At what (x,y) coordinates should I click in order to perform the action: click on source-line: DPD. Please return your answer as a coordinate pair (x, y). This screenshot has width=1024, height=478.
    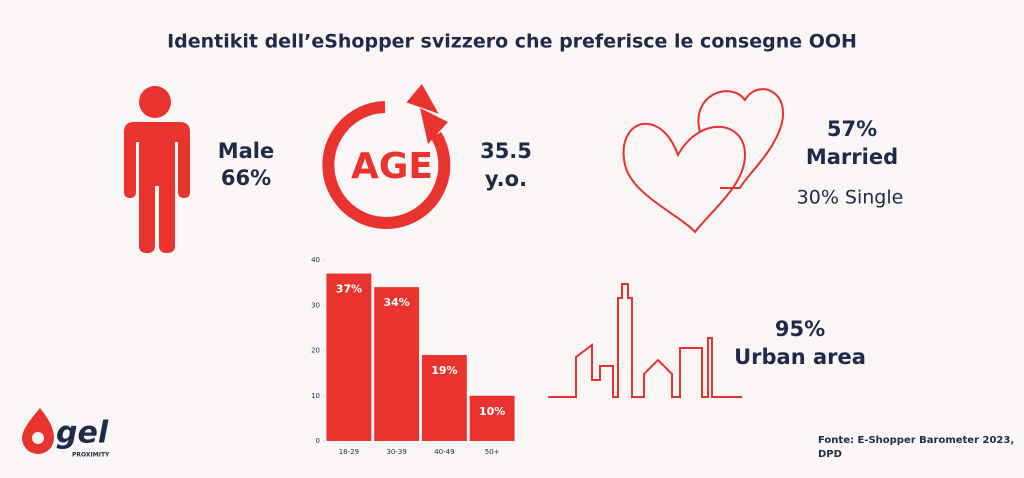
    Looking at the image, I should click on (830, 454).